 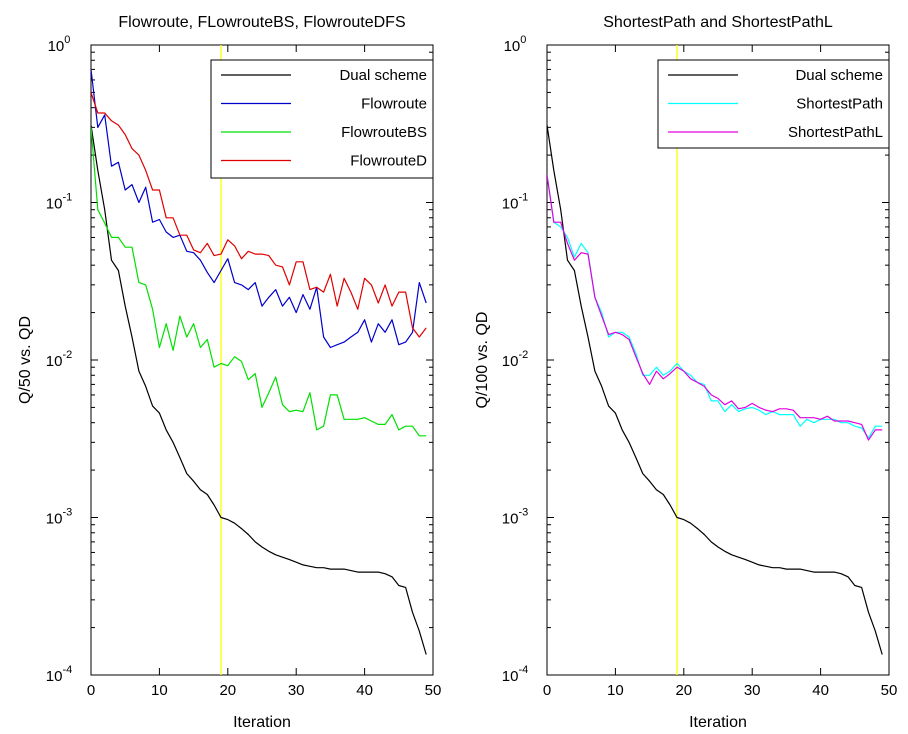 What do you see at coordinates (482, 360) in the screenshot?
I see `y-axis-label: Q/100 vs. QD` at bounding box center [482, 360].